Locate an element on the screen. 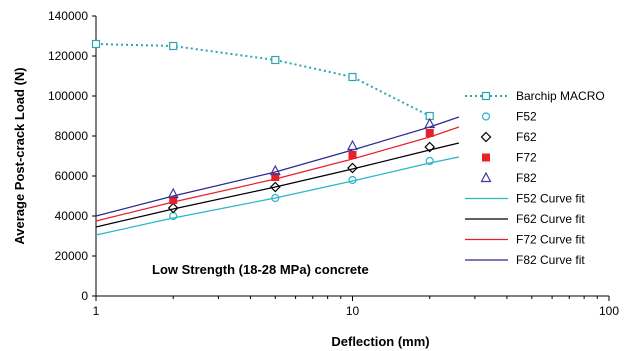 This screenshot has height=351, width=632. legend-label: F82 is located at coordinates (526, 178).